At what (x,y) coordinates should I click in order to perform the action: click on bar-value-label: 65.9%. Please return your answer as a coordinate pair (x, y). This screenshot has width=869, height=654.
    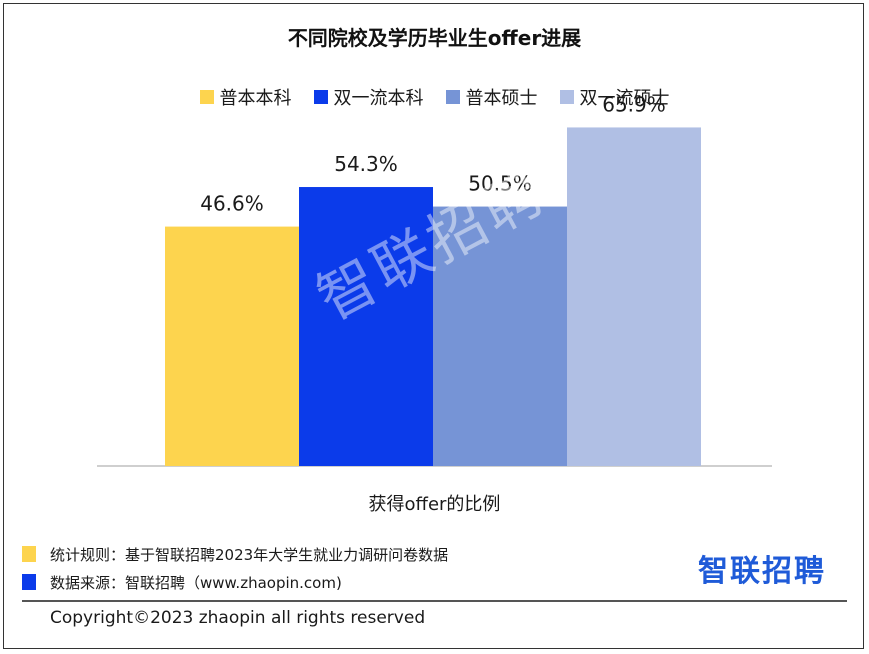
    Looking at the image, I should click on (634, 104).